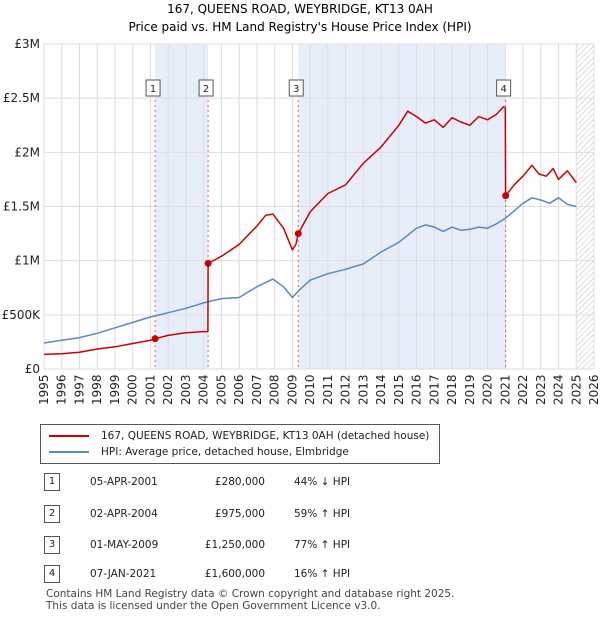 This screenshot has width=600, height=620. Describe the element at coordinates (52, 574) in the screenshot. I see `tx-number-badge: 4` at that location.